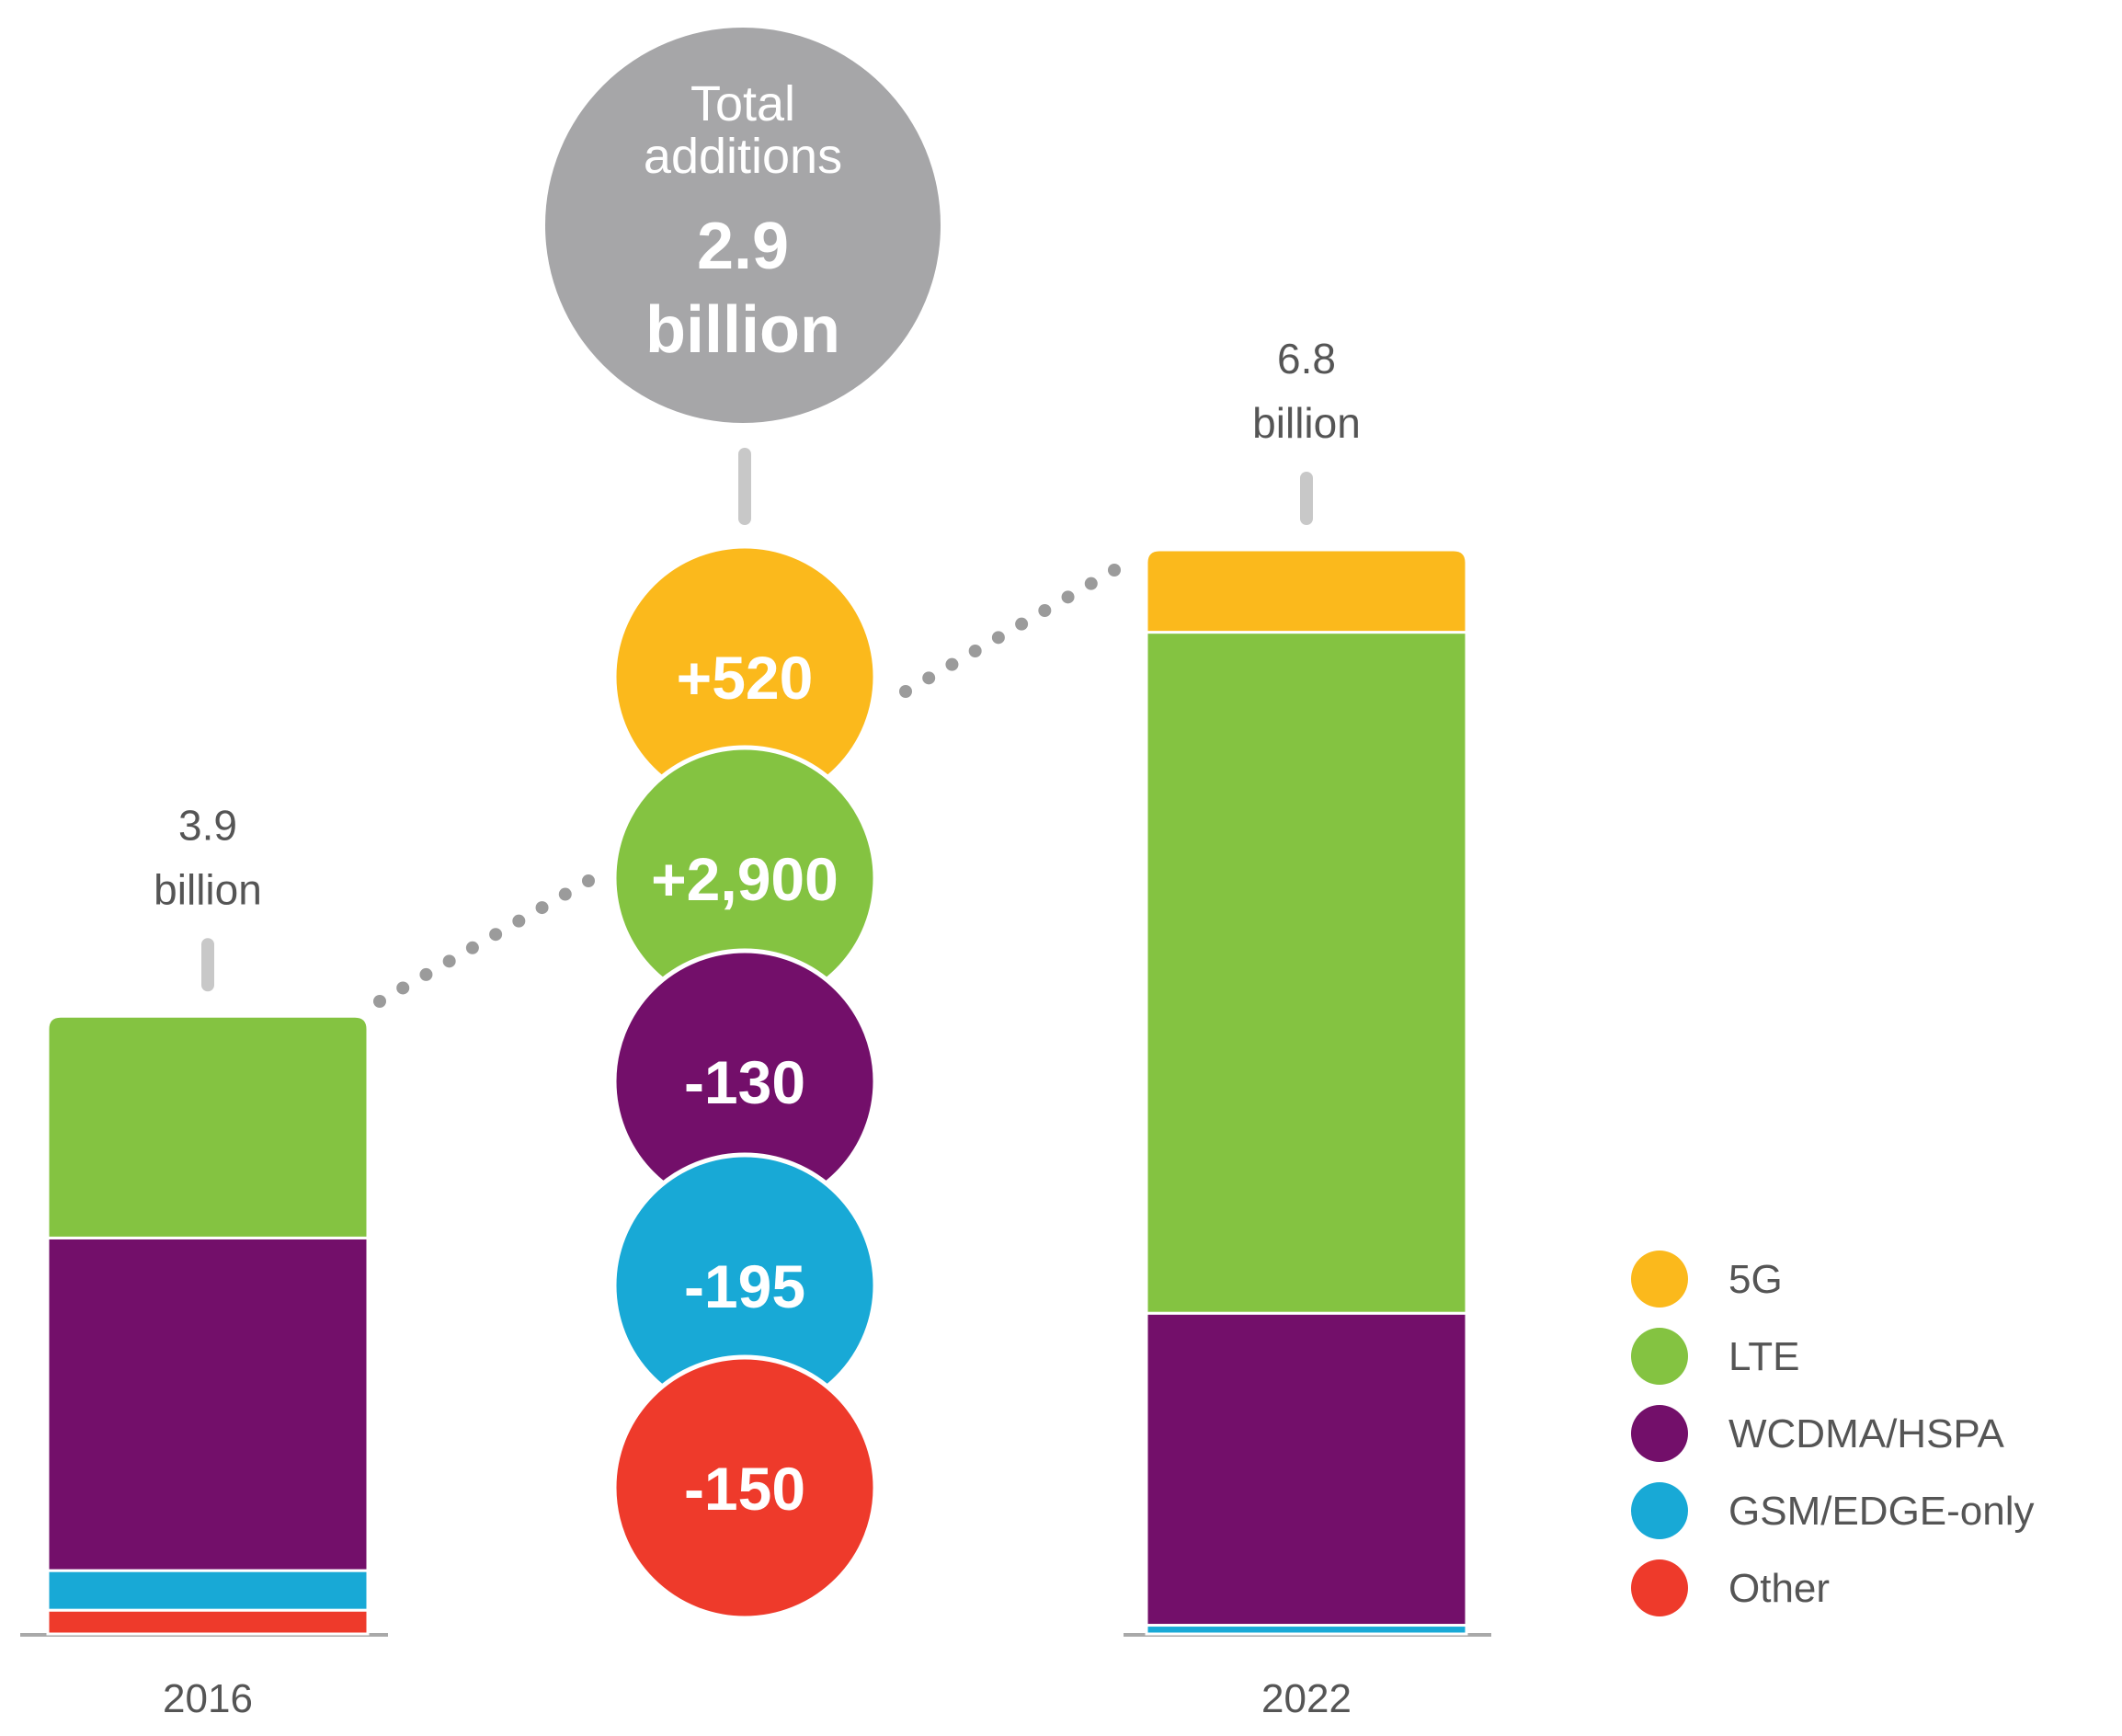 This screenshot has height=1736, width=2122. I want to click on total-additions-circle, so click(743, 225).